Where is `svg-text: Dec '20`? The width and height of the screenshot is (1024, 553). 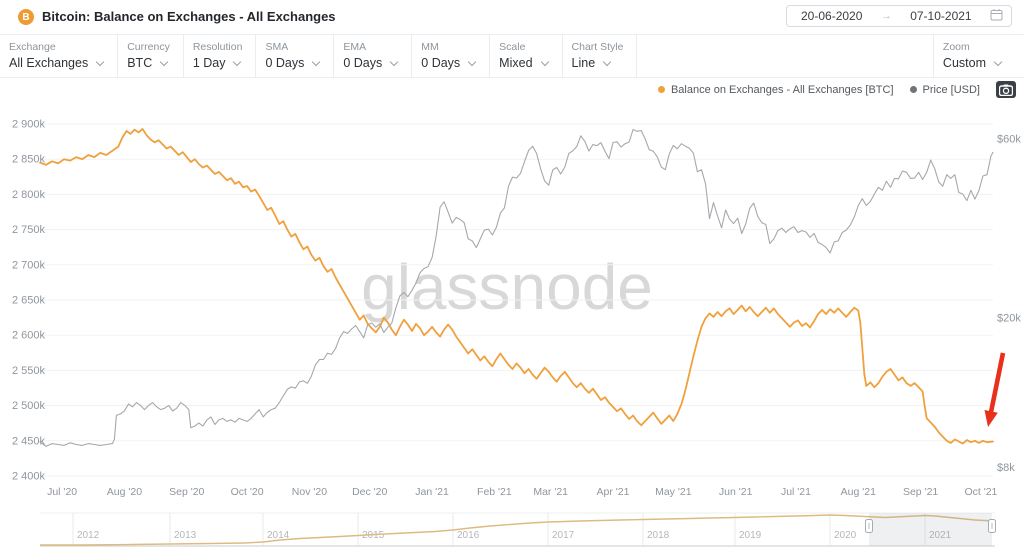
svg-text: Dec '20 is located at coordinates (369, 492).